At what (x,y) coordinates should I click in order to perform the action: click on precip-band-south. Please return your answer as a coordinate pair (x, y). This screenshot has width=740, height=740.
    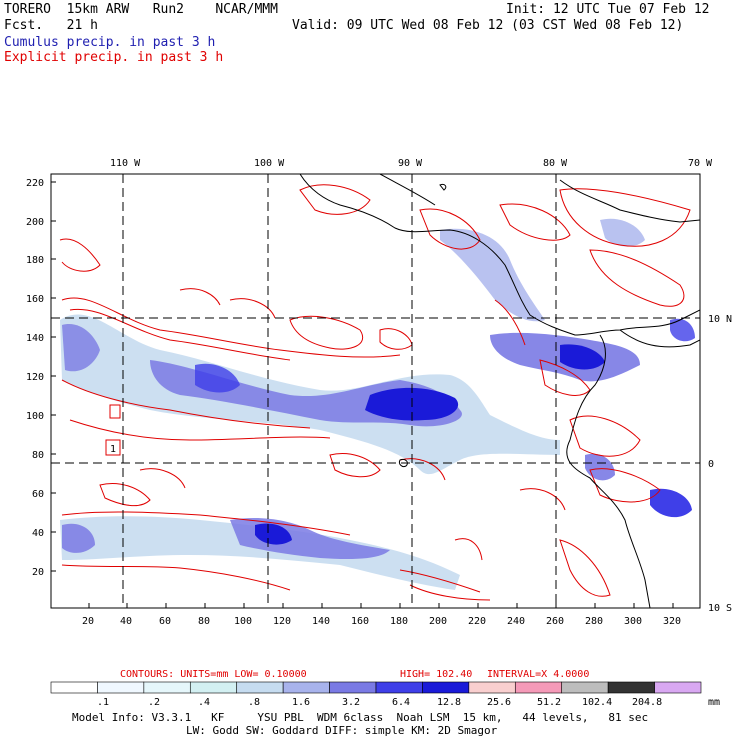
    Looking at the image, I should click on (260, 553).